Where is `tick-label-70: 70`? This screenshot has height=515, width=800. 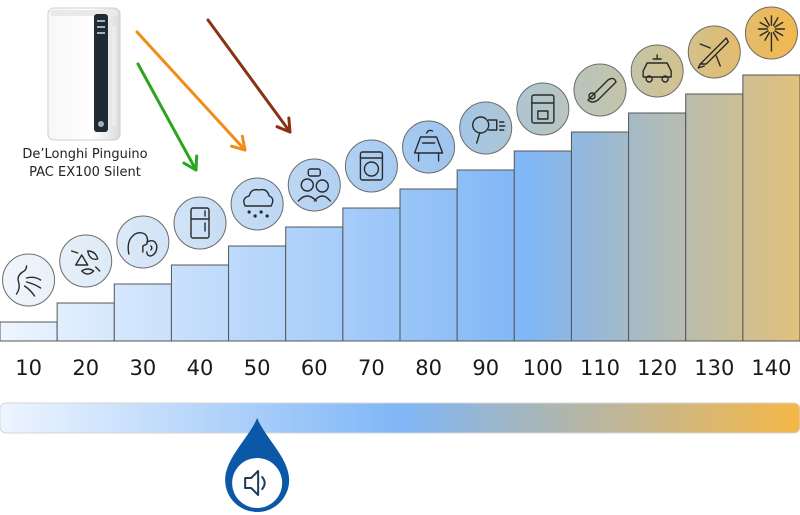 tick-label-70: 70 is located at coordinates (371, 368).